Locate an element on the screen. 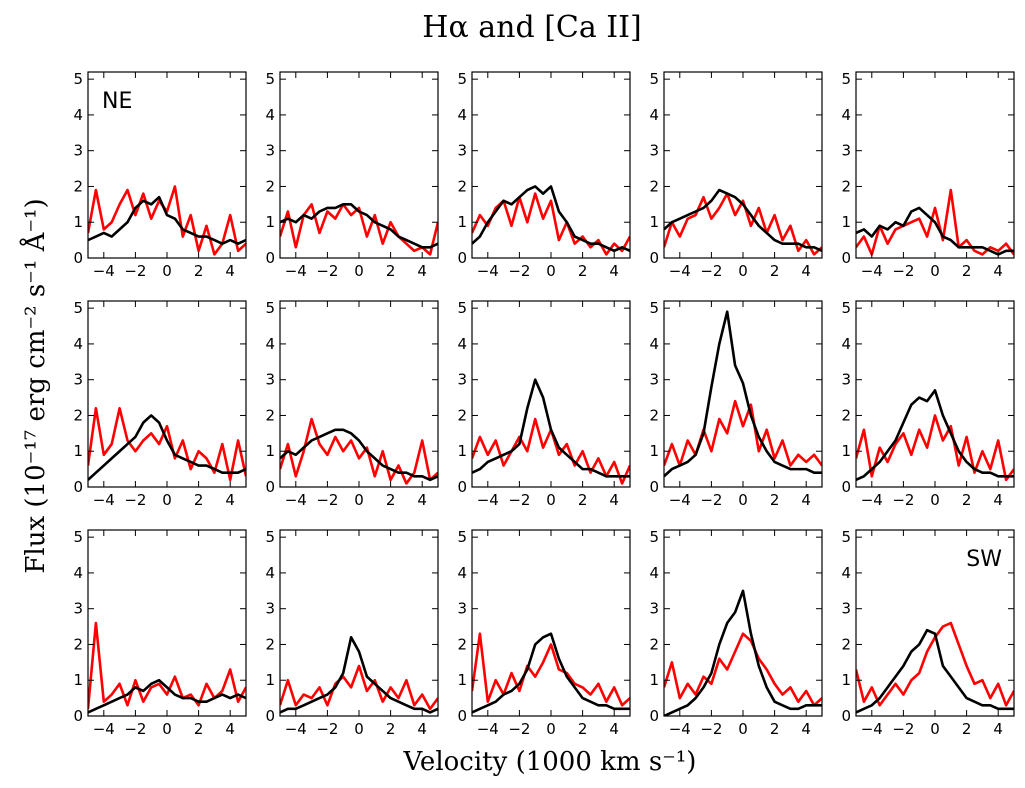 The width and height of the screenshot is (1025, 788). panel-8: −4 −2 0 2 4 0 1 2 3 4 5 is located at coordinates (544, 404).